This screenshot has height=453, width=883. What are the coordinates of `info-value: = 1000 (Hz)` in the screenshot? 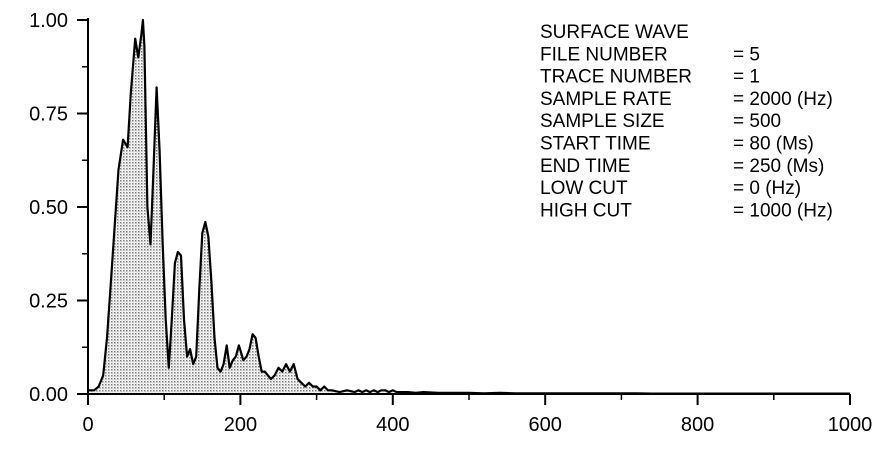 It's located at (783, 210).